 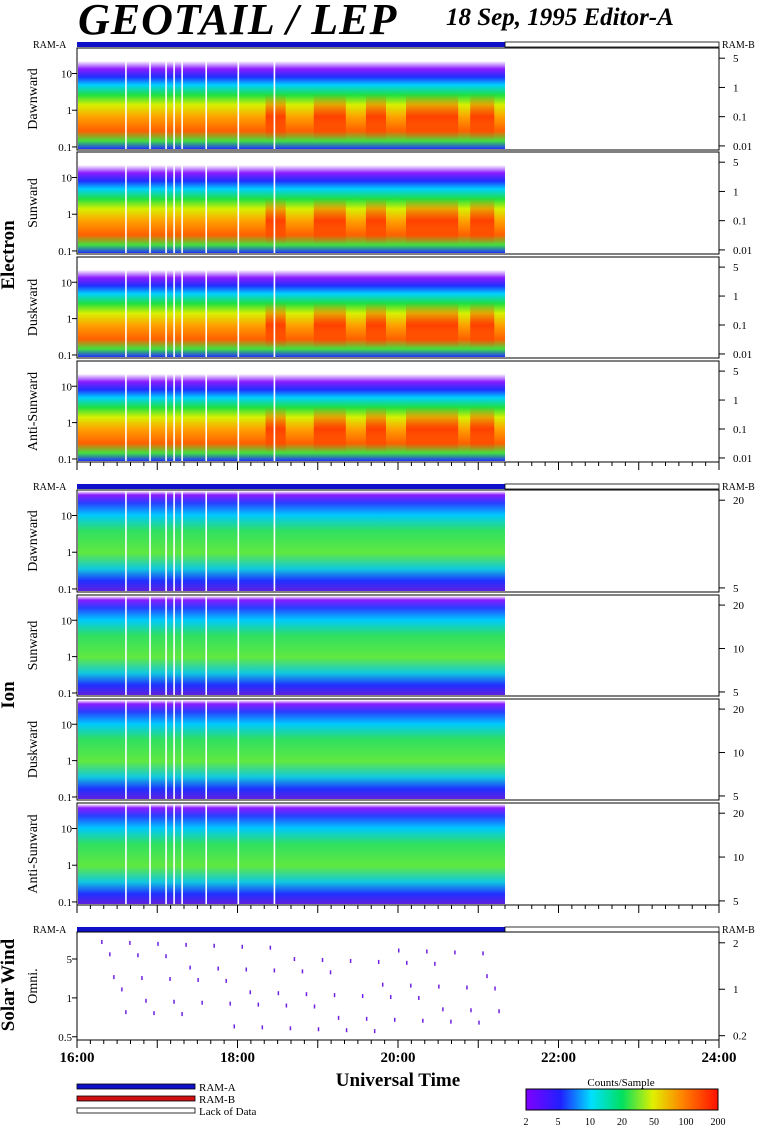 What do you see at coordinates (291, 486) in the screenshot?
I see `ram-a-bar` at bounding box center [291, 486].